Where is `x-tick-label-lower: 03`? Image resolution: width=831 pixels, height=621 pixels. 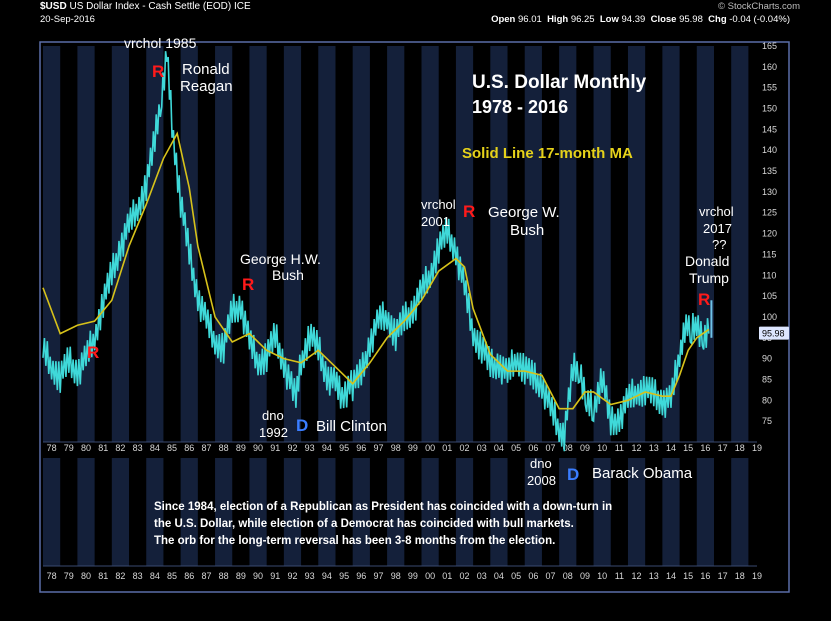 x-tick-label-lower: 03 is located at coordinates (482, 576).